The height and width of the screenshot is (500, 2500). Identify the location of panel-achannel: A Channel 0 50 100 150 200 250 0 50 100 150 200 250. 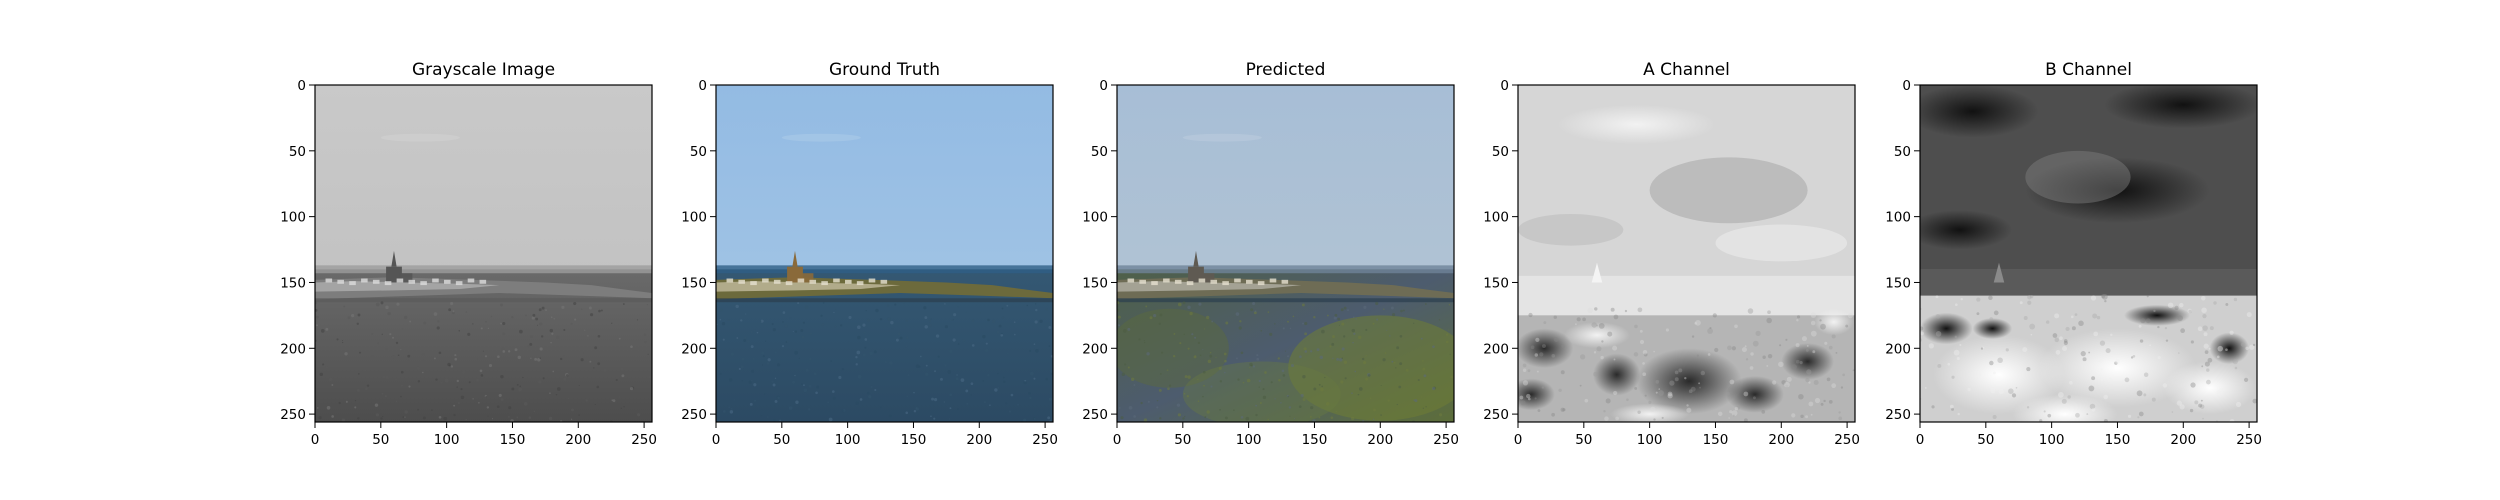
(1671, 254).